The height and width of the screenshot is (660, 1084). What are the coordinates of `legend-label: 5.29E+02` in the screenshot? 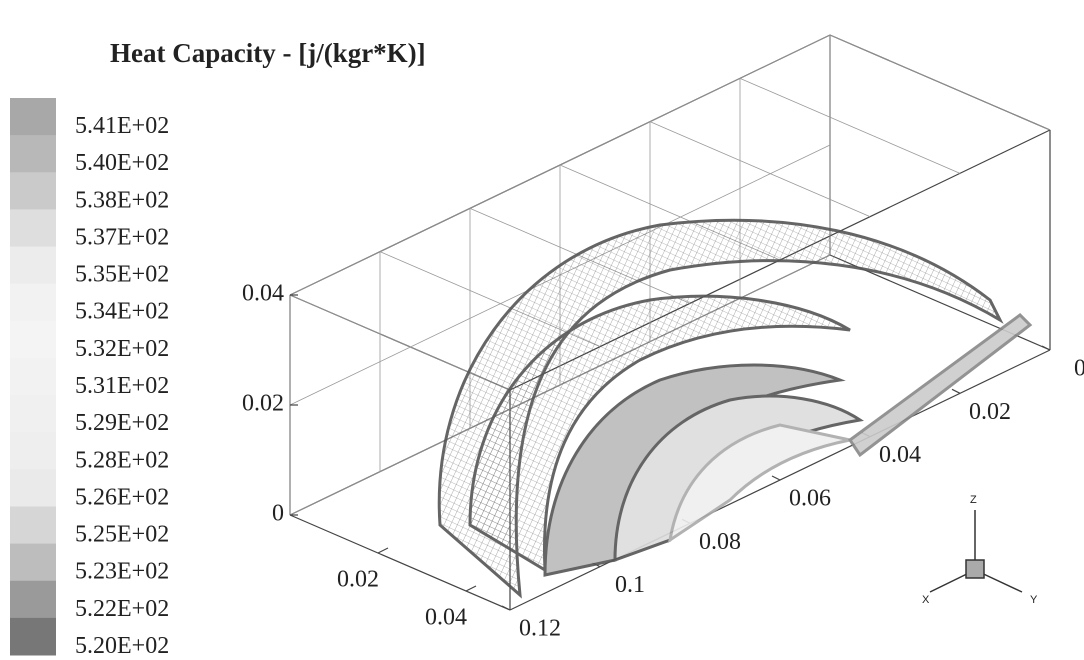 It's located at (122, 423).